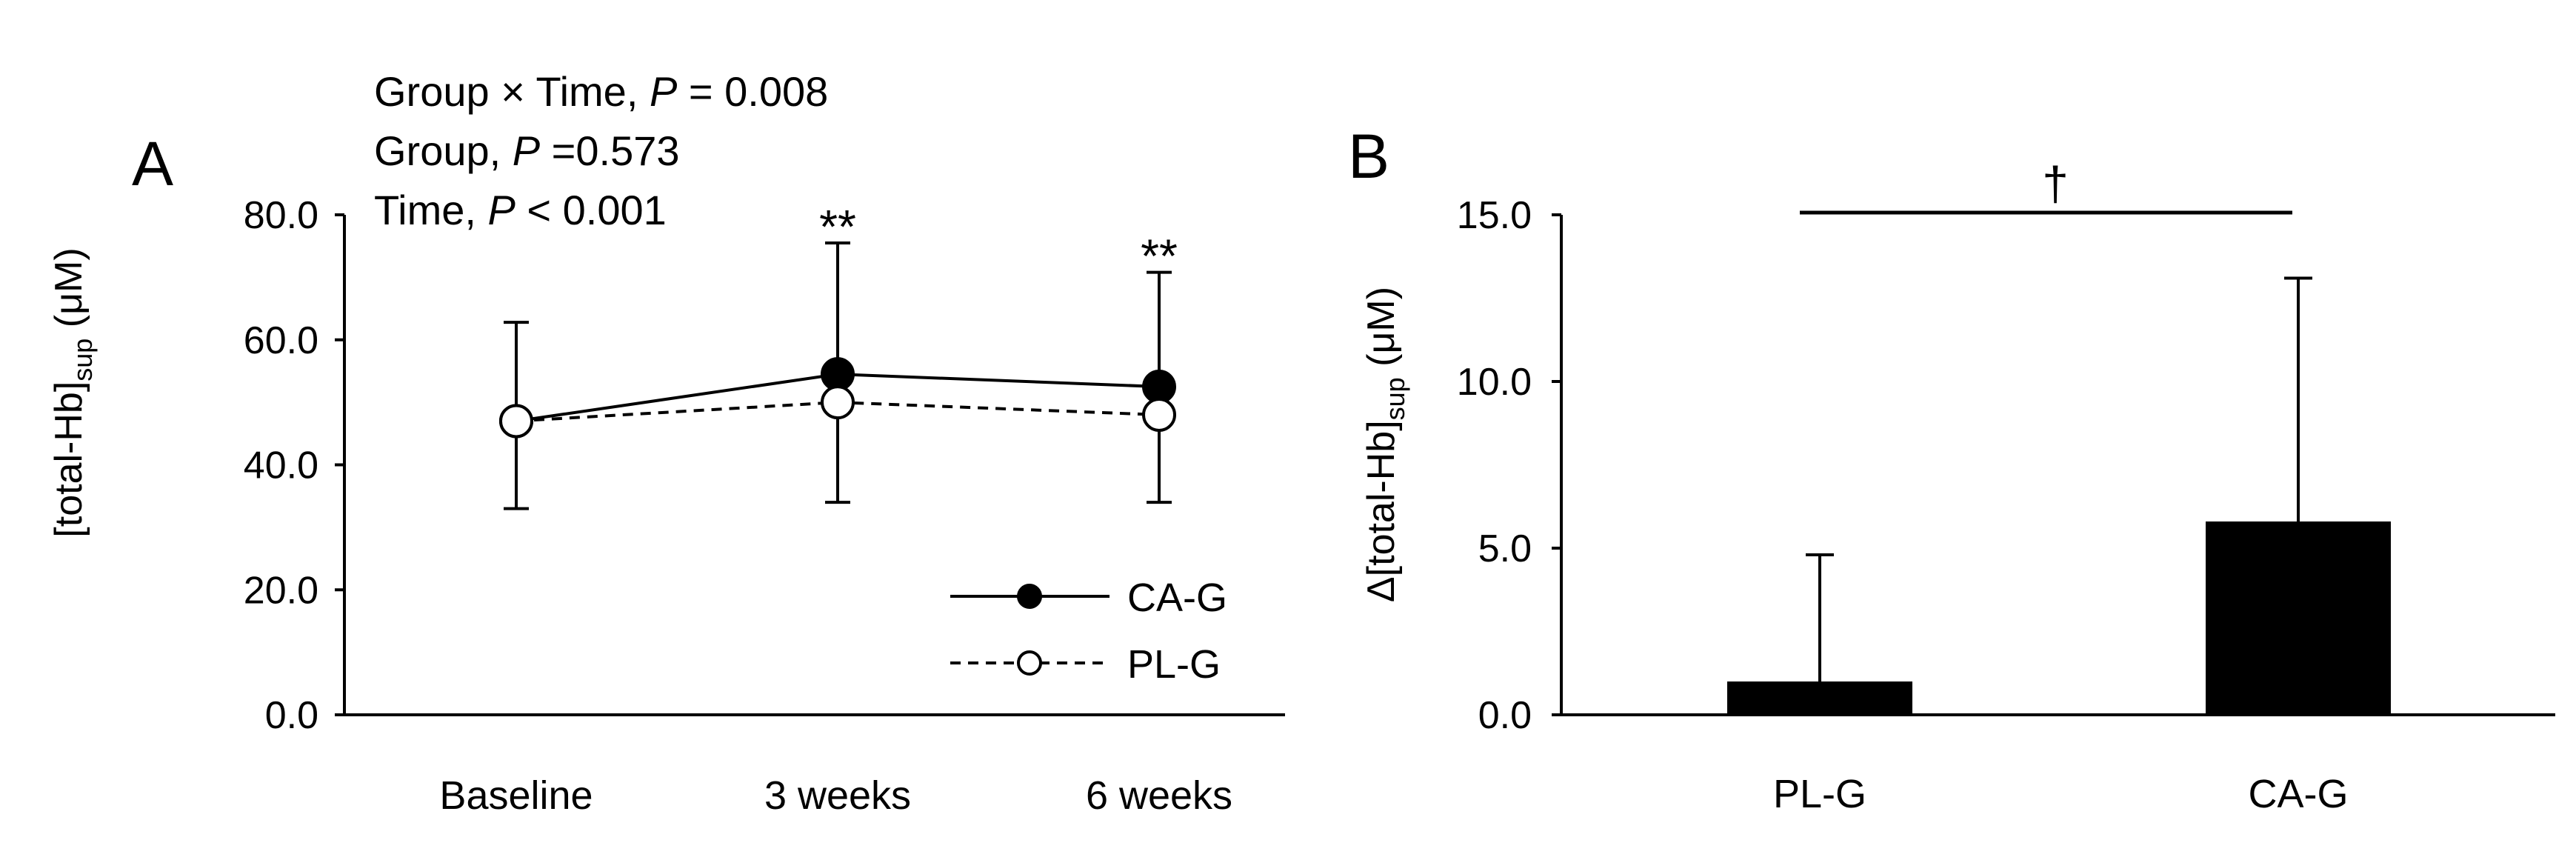 This screenshot has height=860, width=2576. What do you see at coordinates (1819, 794) in the screenshot?
I see `x-category-label: PL-G` at bounding box center [1819, 794].